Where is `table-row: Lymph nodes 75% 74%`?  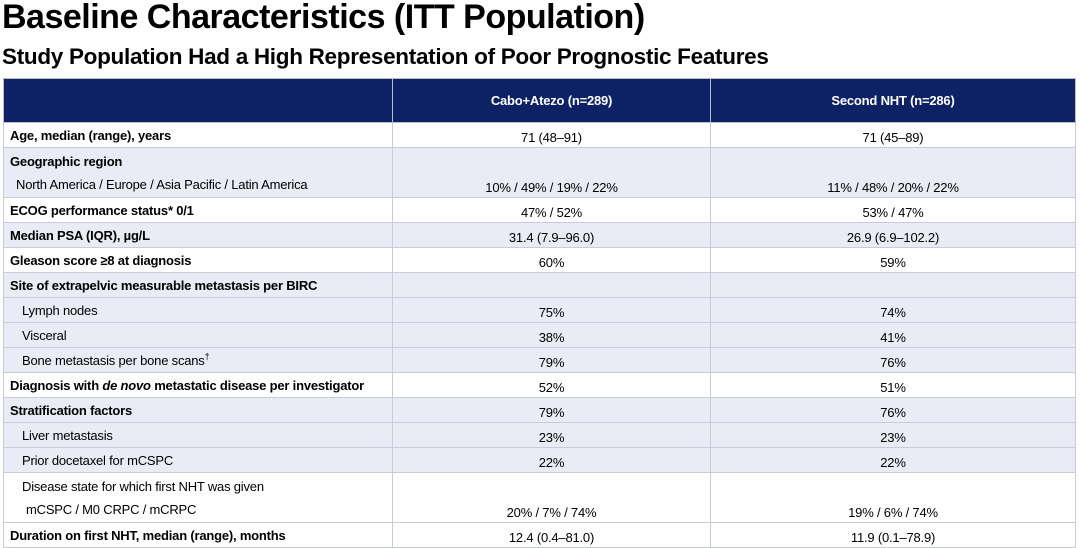 table-row: Lymph nodes 75% 74% is located at coordinates (539, 310).